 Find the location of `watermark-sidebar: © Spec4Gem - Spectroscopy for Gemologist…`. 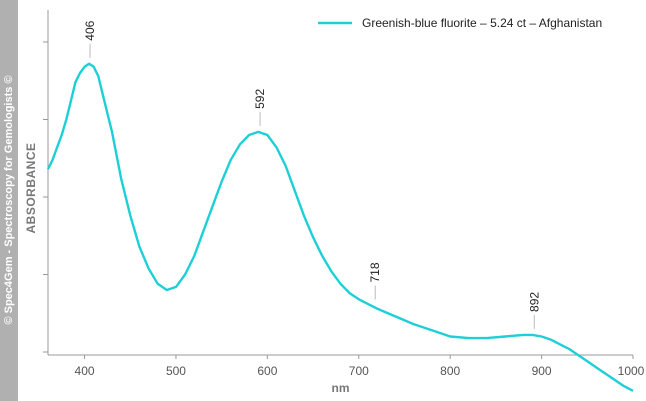

watermark-sidebar: © Spec4Gem - Spectroscopy for Gemologist… is located at coordinates (9, 200).